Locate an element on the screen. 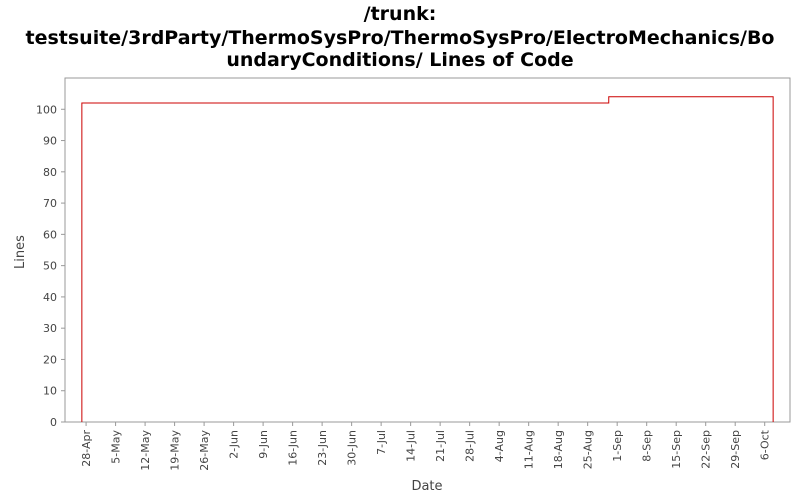 The height and width of the screenshot is (500, 800). y-tick-label: 50 is located at coordinates (50, 266).